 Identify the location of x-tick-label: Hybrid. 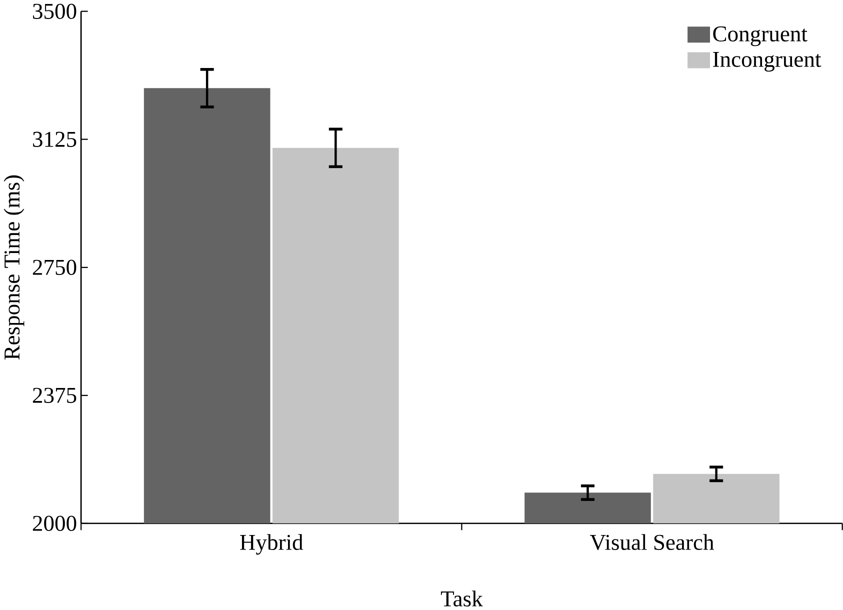
(272, 544).